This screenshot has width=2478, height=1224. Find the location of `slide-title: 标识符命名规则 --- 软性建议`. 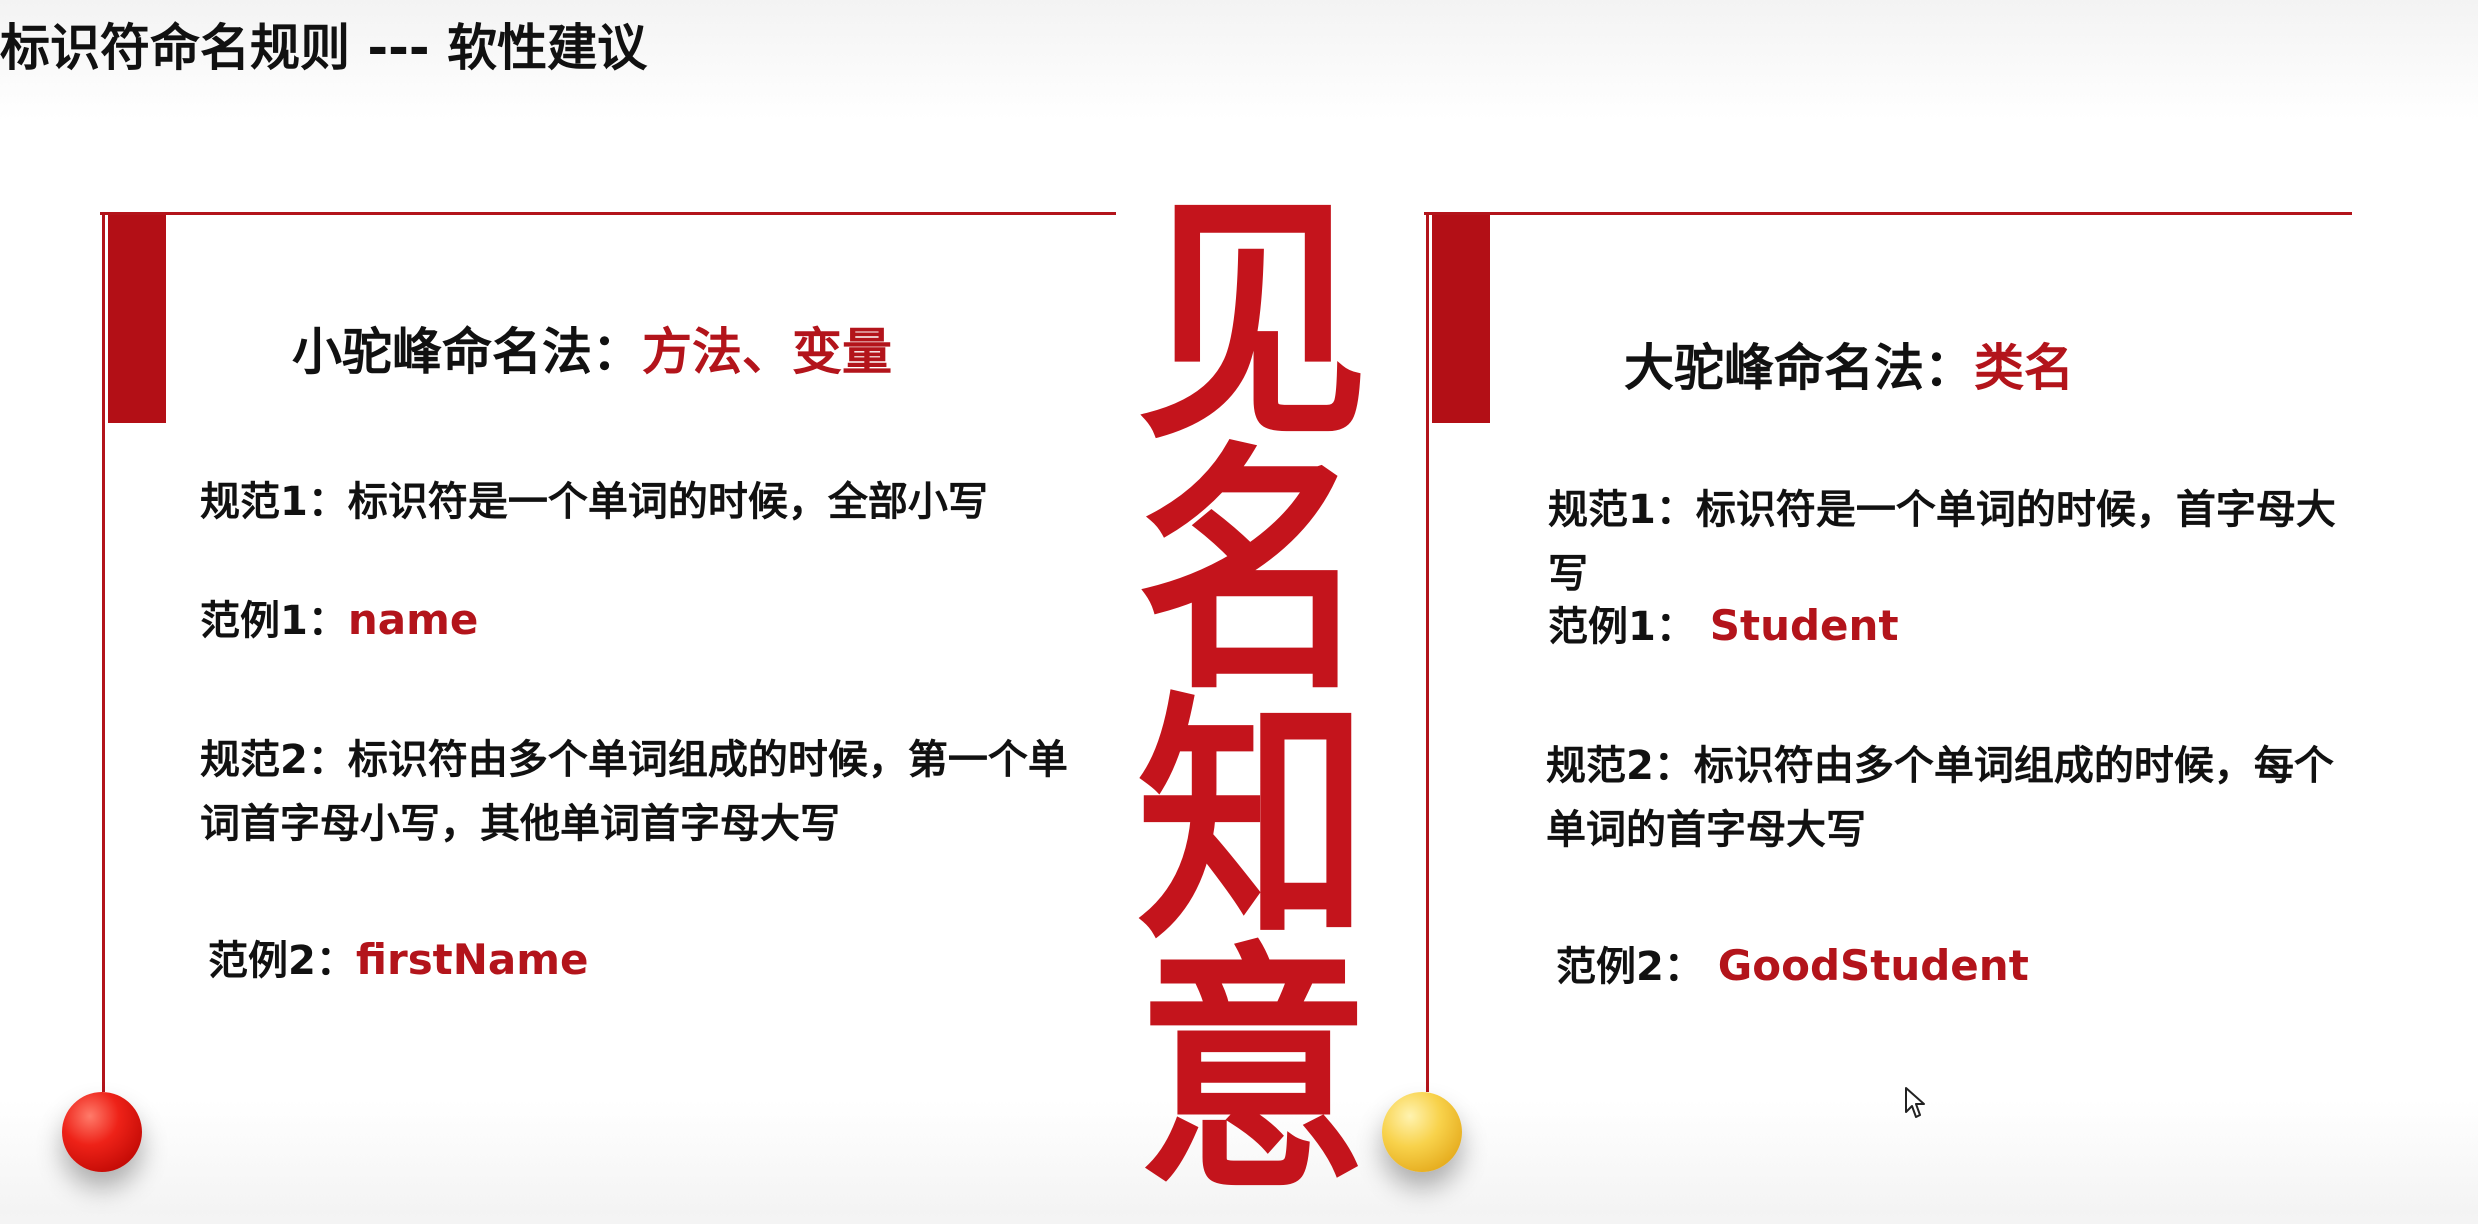

slide-title: 标识符命名规则 --- 软性建议 is located at coordinates (324, 48).